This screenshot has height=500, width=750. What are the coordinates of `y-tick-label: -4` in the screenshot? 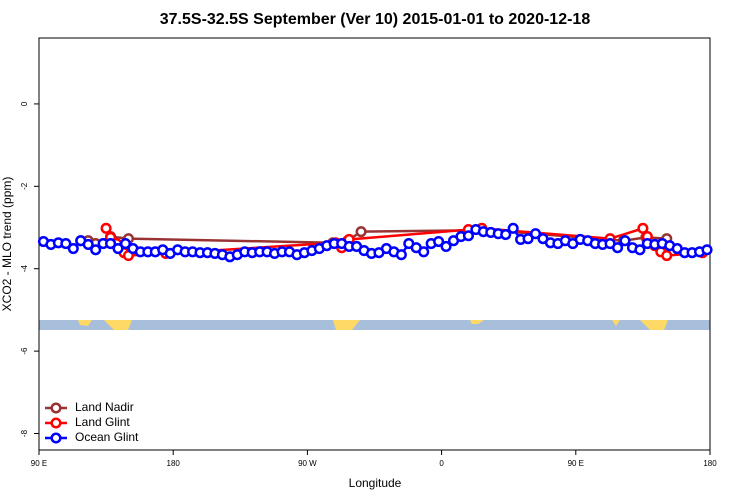 It's located at (24, 269).